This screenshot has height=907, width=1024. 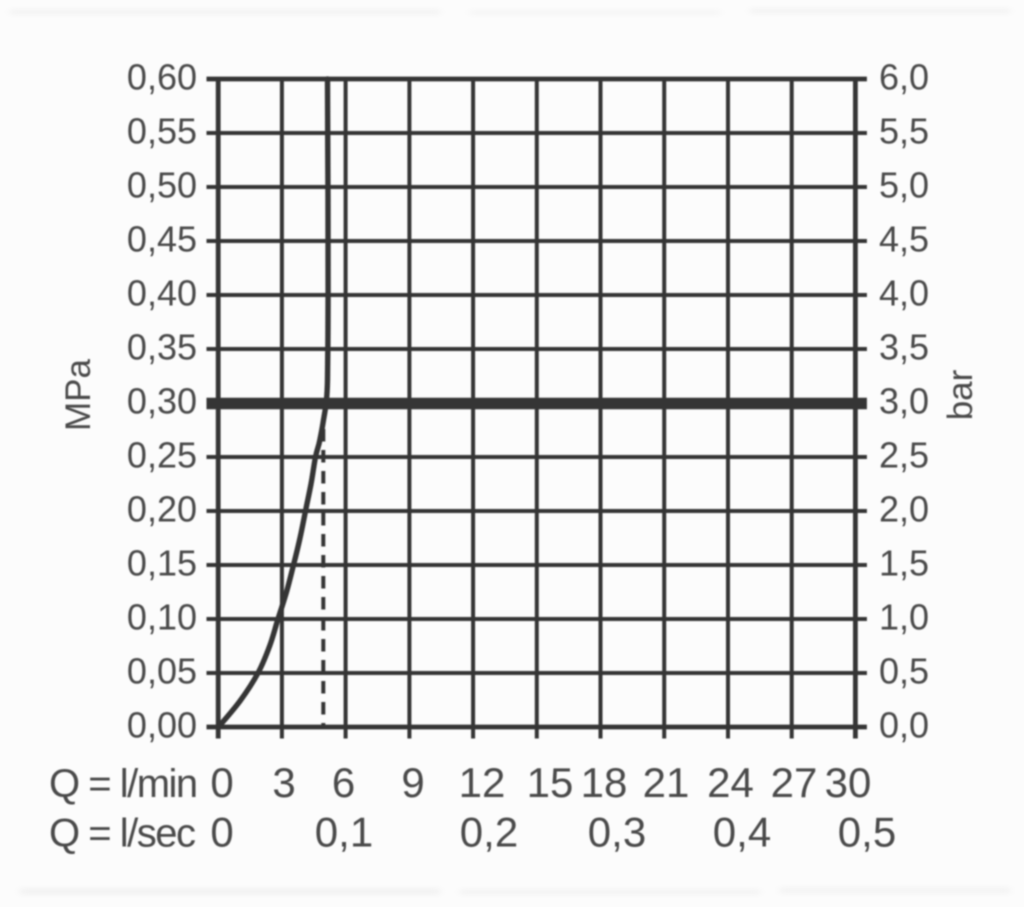 What do you see at coordinates (742, 832) in the screenshot?
I see `svg-text: 0,4` at bounding box center [742, 832].